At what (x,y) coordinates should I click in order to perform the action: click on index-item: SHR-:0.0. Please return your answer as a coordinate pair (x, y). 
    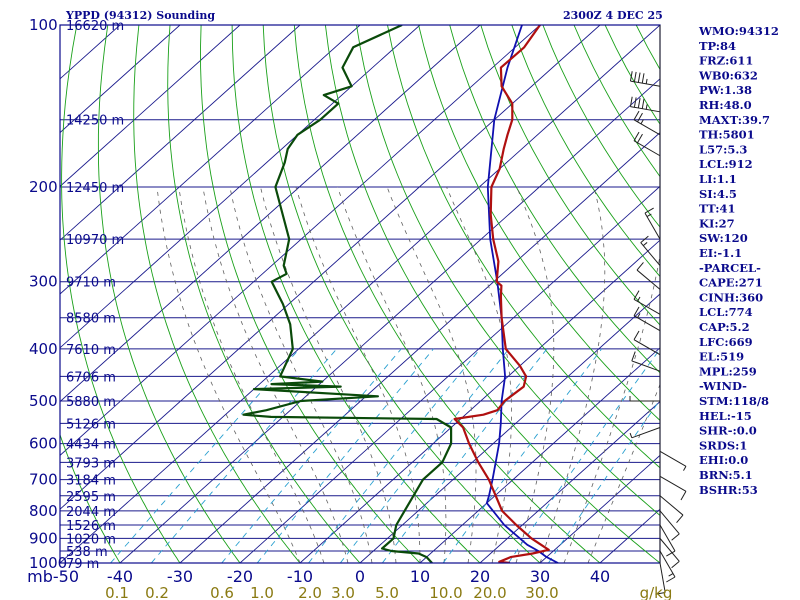
    Looking at the image, I should click on (728, 431).